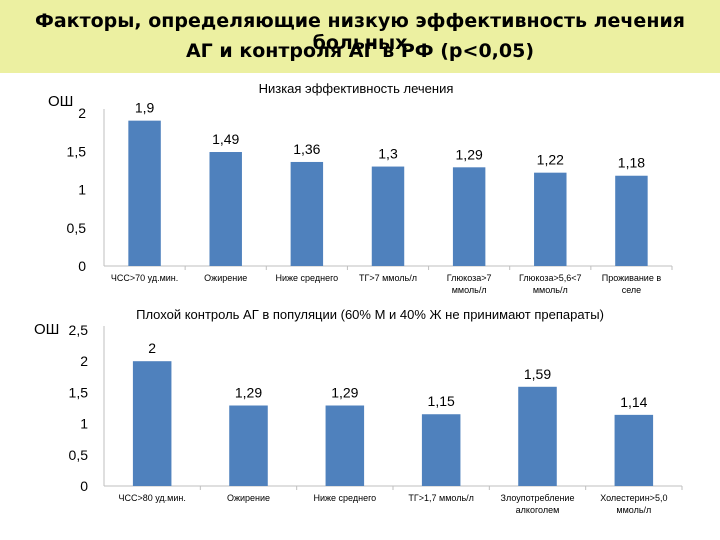 Image resolution: width=720 pixels, height=540 pixels. I want to click on data-label: 1,59, so click(537, 374).